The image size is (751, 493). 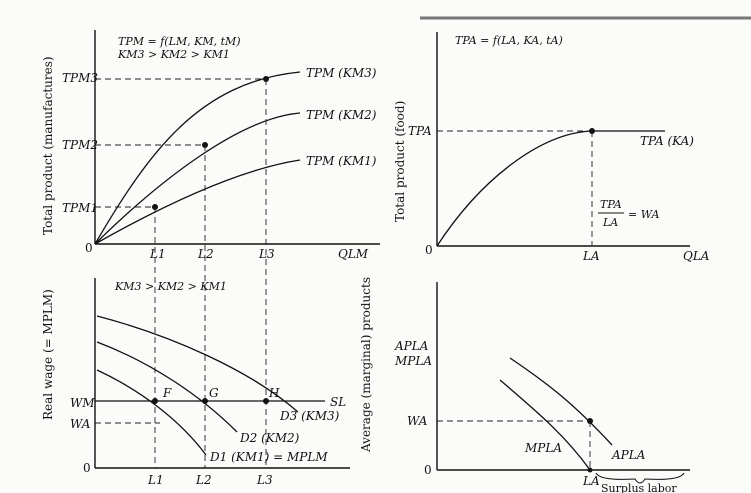 I want to click on bl-curve-label-d1: D1 (KM1) = MPLM, so click(x=268, y=457).